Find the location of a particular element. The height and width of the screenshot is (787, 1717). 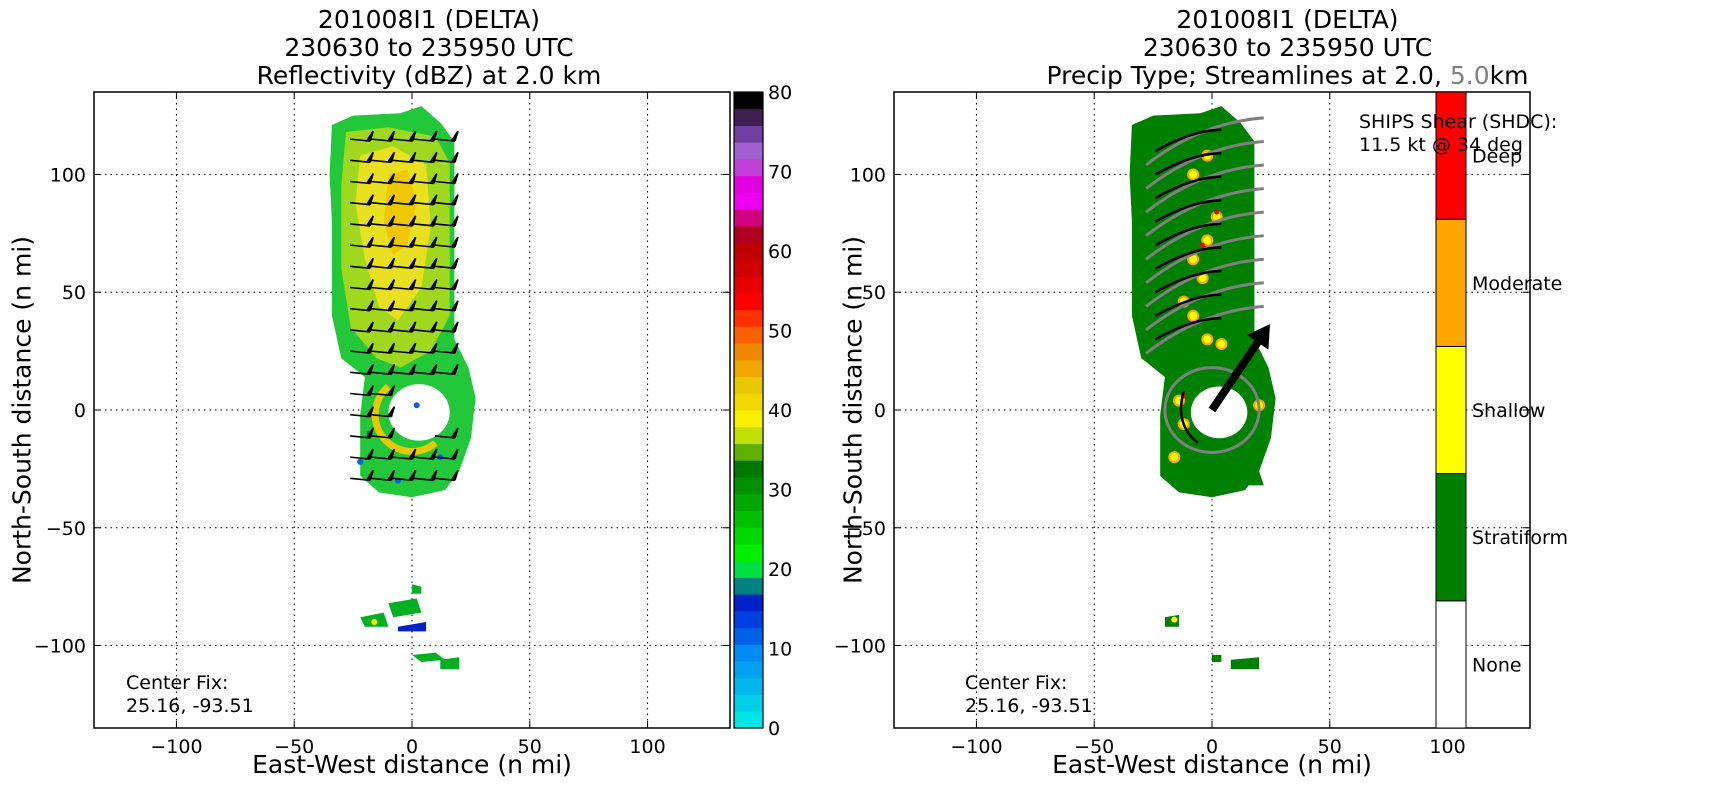

shallow-cell is located at coordinates (1174, 619).